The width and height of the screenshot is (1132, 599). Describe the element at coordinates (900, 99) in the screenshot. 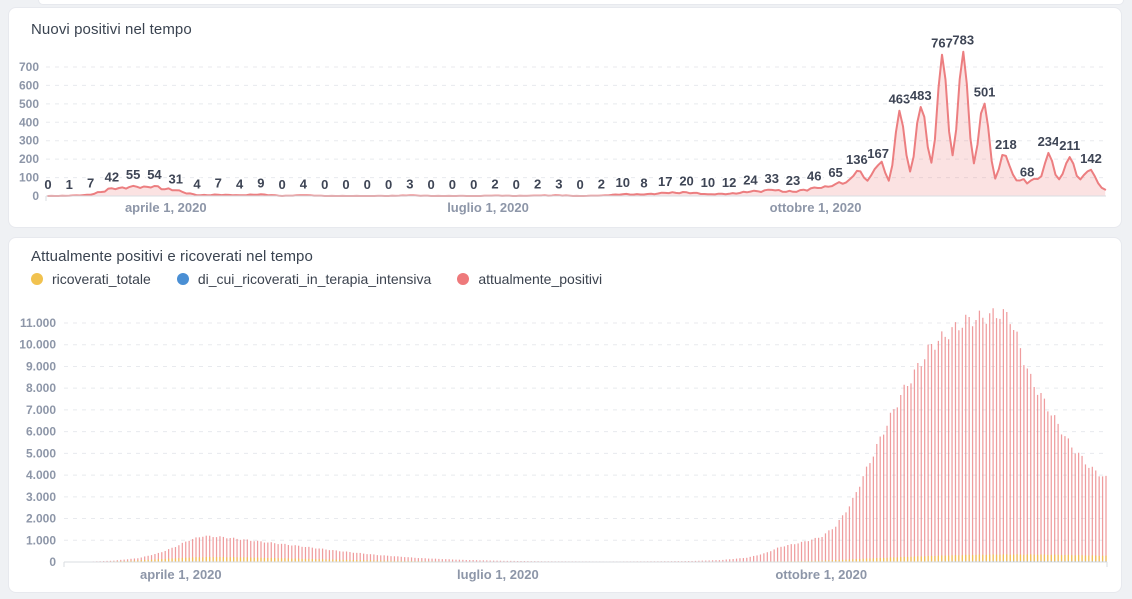

I see `point-label: 463` at that location.